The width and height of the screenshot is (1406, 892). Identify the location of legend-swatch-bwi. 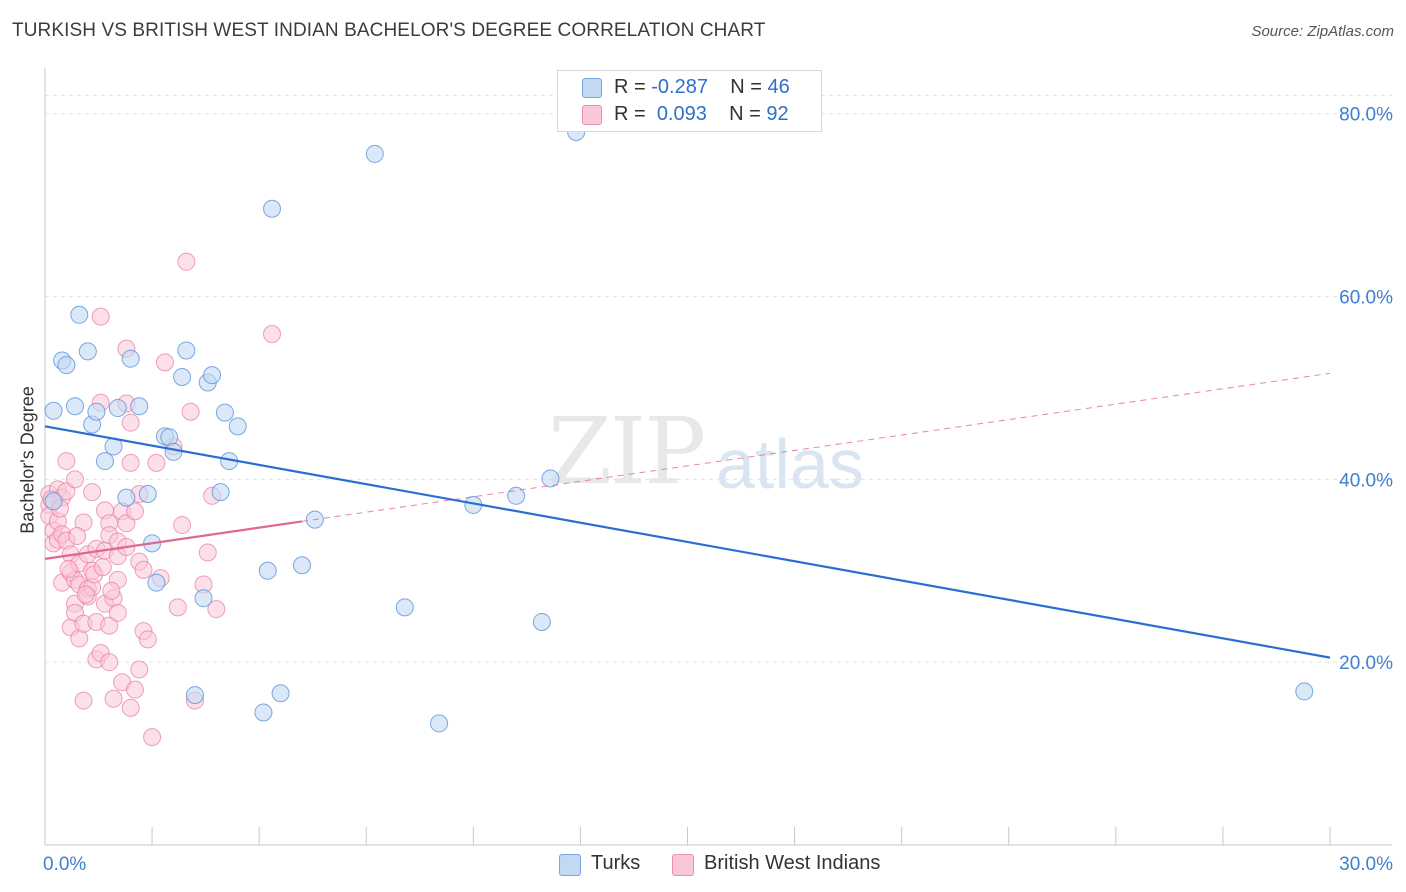
(592, 115).